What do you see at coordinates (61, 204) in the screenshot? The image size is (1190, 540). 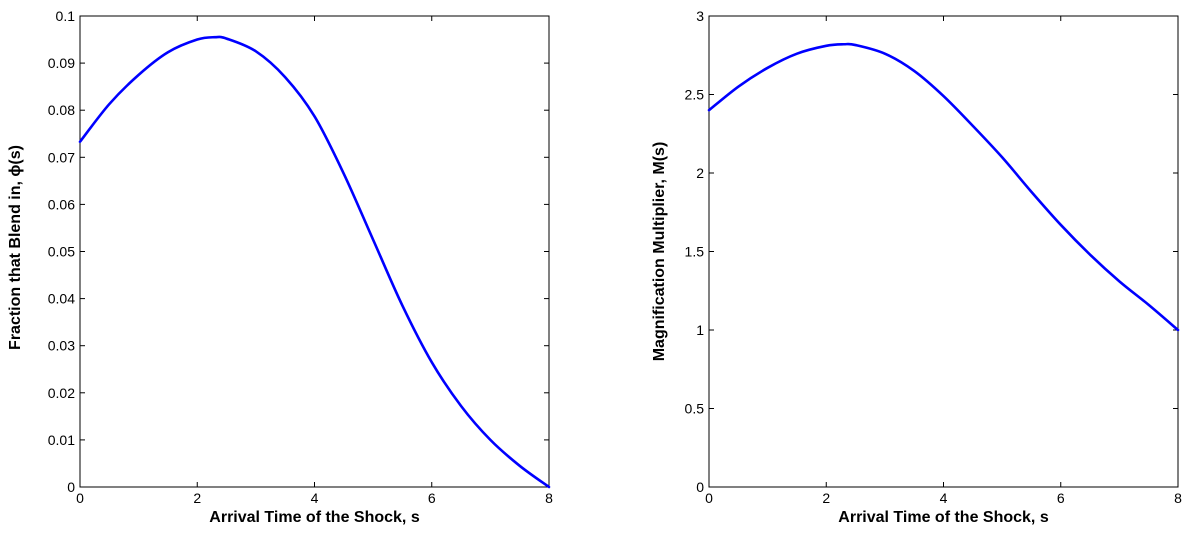 I see `y-tick-label: 0.06` at bounding box center [61, 204].